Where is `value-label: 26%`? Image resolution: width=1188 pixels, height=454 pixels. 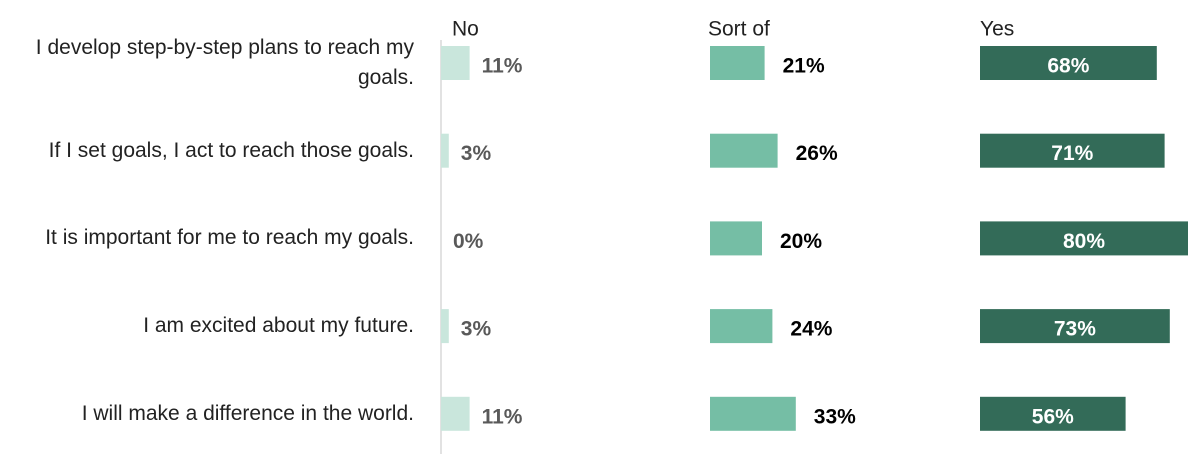 value-label: 26% is located at coordinates (817, 153).